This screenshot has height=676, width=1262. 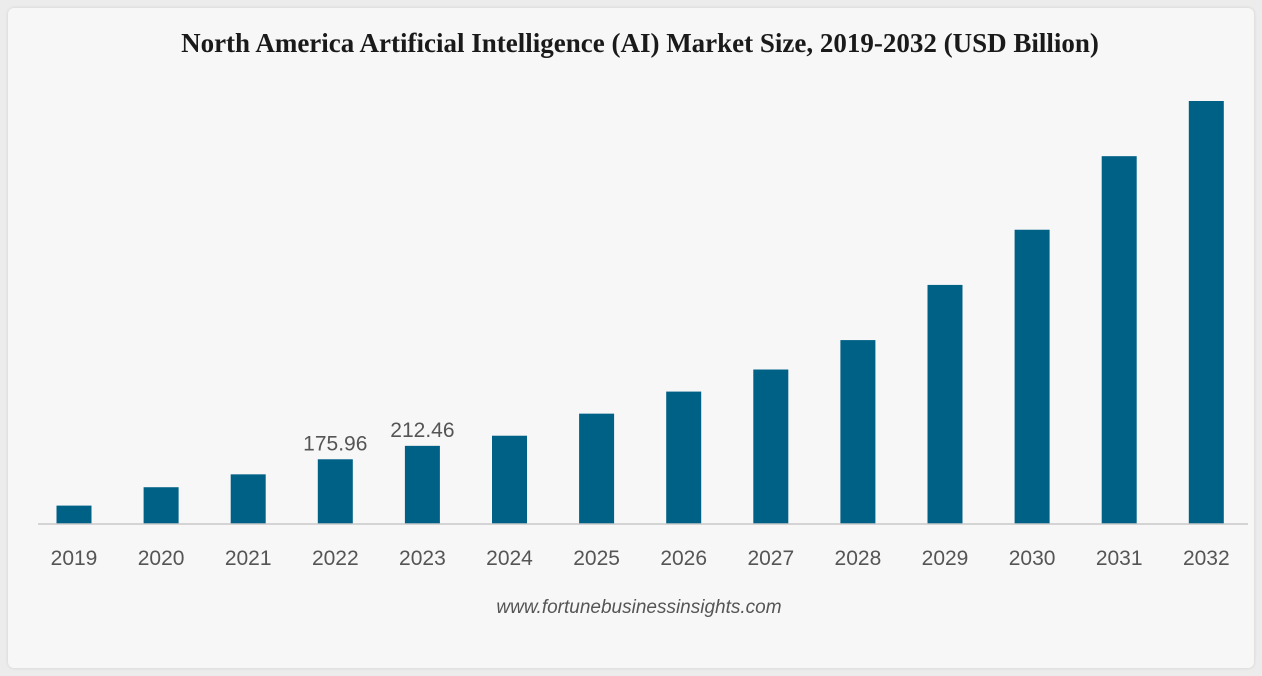 What do you see at coordinates (161, 558) in the screenshot?
I see `x-tick-label-2020: 2020` at bounding box center [161, 558].